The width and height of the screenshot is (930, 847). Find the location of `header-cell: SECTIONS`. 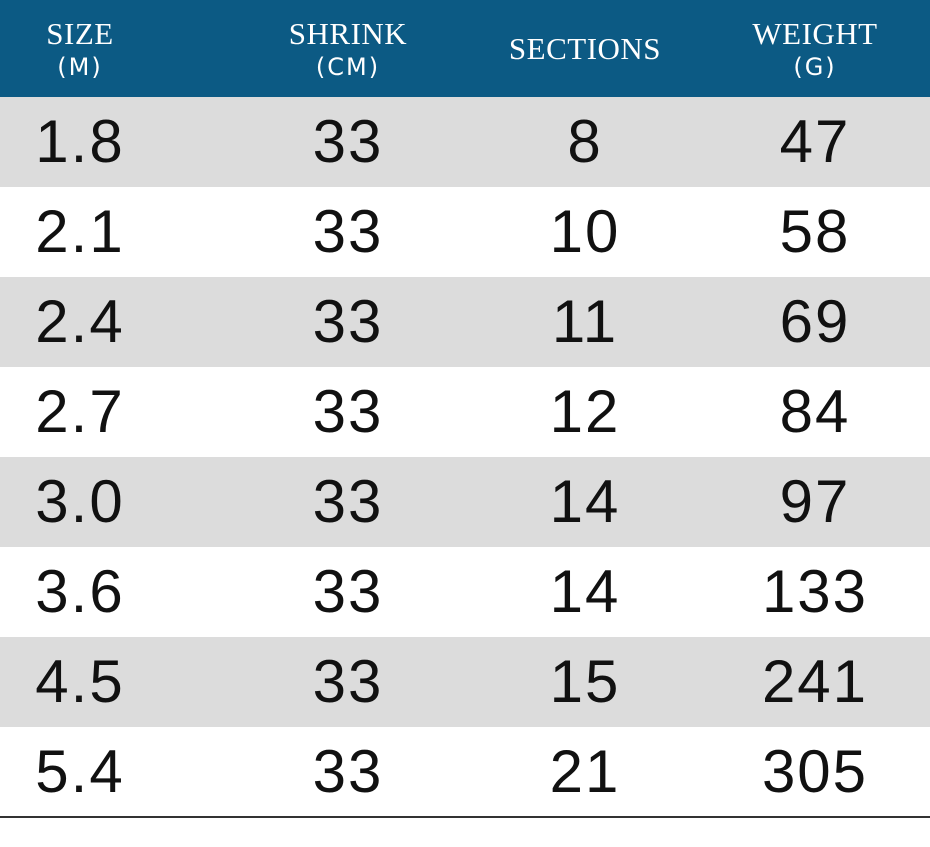

header-cell: SECTIONS is located at coordinates (585, 48).